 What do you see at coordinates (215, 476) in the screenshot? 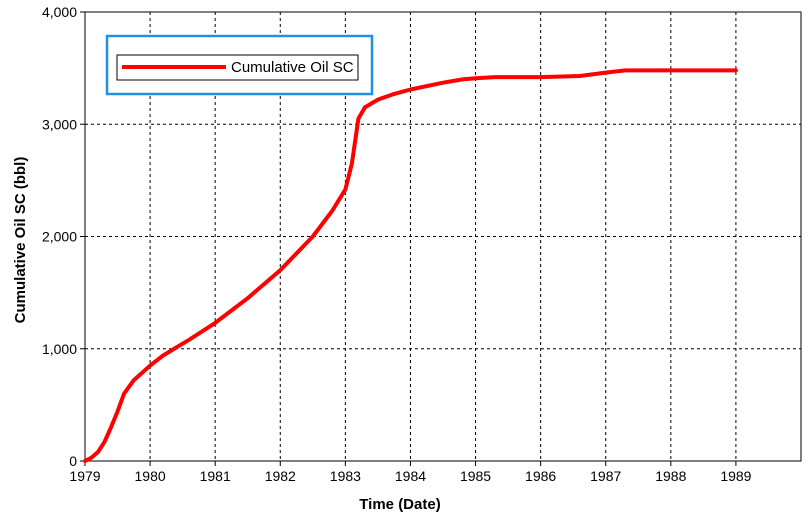
I see `x-tick-label: 1981` at bounding box center [215, 476].